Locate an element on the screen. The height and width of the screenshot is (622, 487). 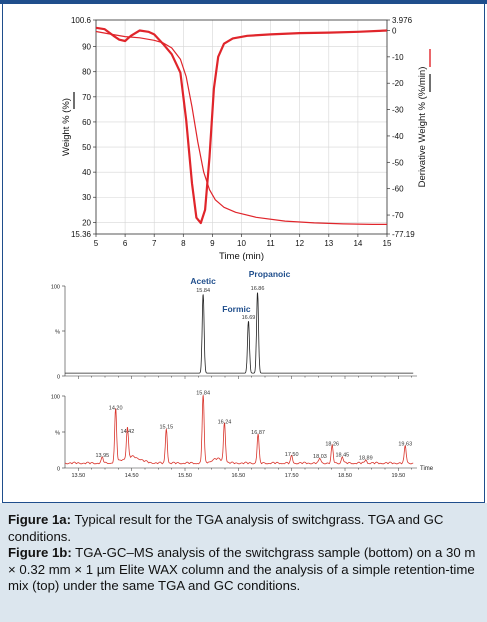
gc-bottom-peak-label-7: 17.50 is located at coordinates (292, 455).